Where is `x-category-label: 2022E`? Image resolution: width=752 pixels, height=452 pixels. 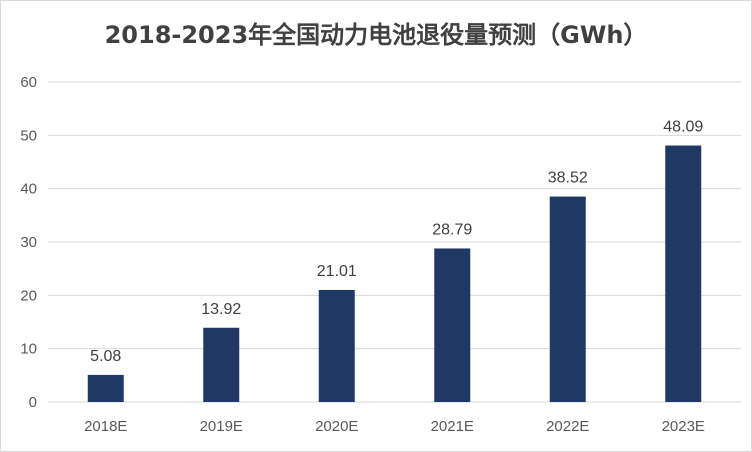
x-category-label: 2022E is located at coordinates (567, 426).